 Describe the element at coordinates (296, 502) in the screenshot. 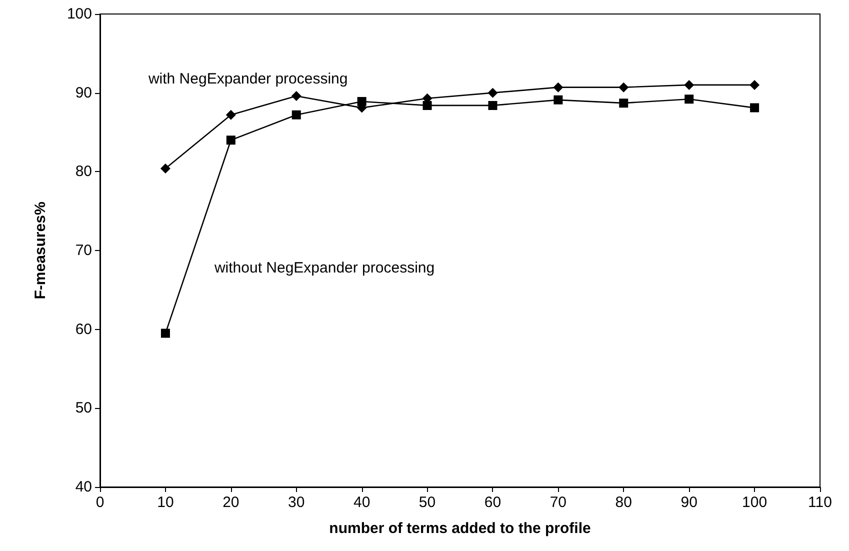

I see `x-tick-label: 30` at that location.